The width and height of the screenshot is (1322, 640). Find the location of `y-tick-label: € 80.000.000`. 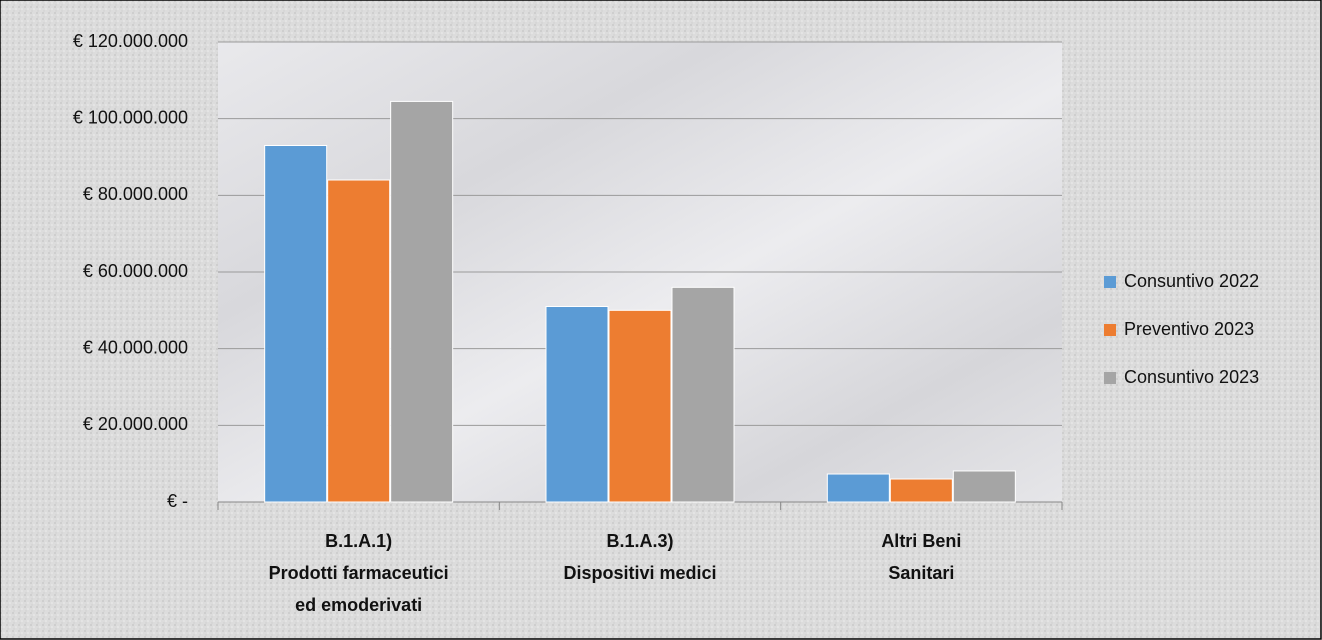

y-tick-label: € 80.000.000 is located at coordinates (135, 194).